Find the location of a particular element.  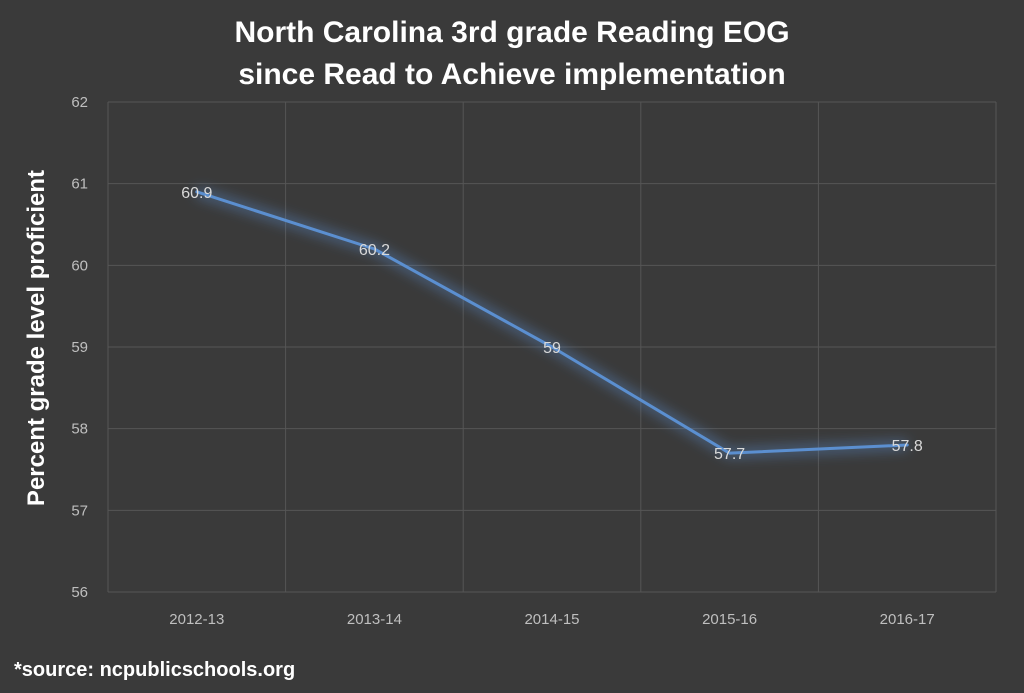

data-label: 57.8 is located at coordinates (907, 446).